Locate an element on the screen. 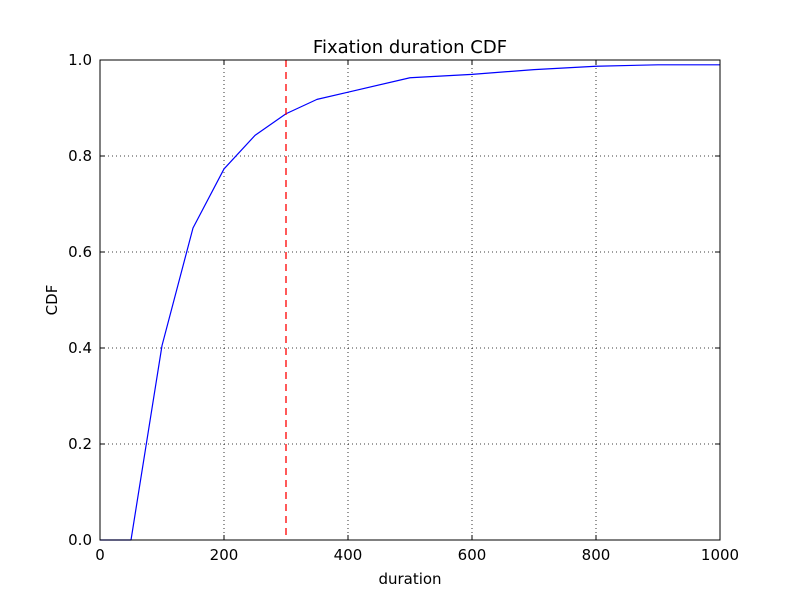 Image resolution: width=800 pixels, height=600 pixels. chart-title: Fixation duration CDF is located at coordinates (410, 47).